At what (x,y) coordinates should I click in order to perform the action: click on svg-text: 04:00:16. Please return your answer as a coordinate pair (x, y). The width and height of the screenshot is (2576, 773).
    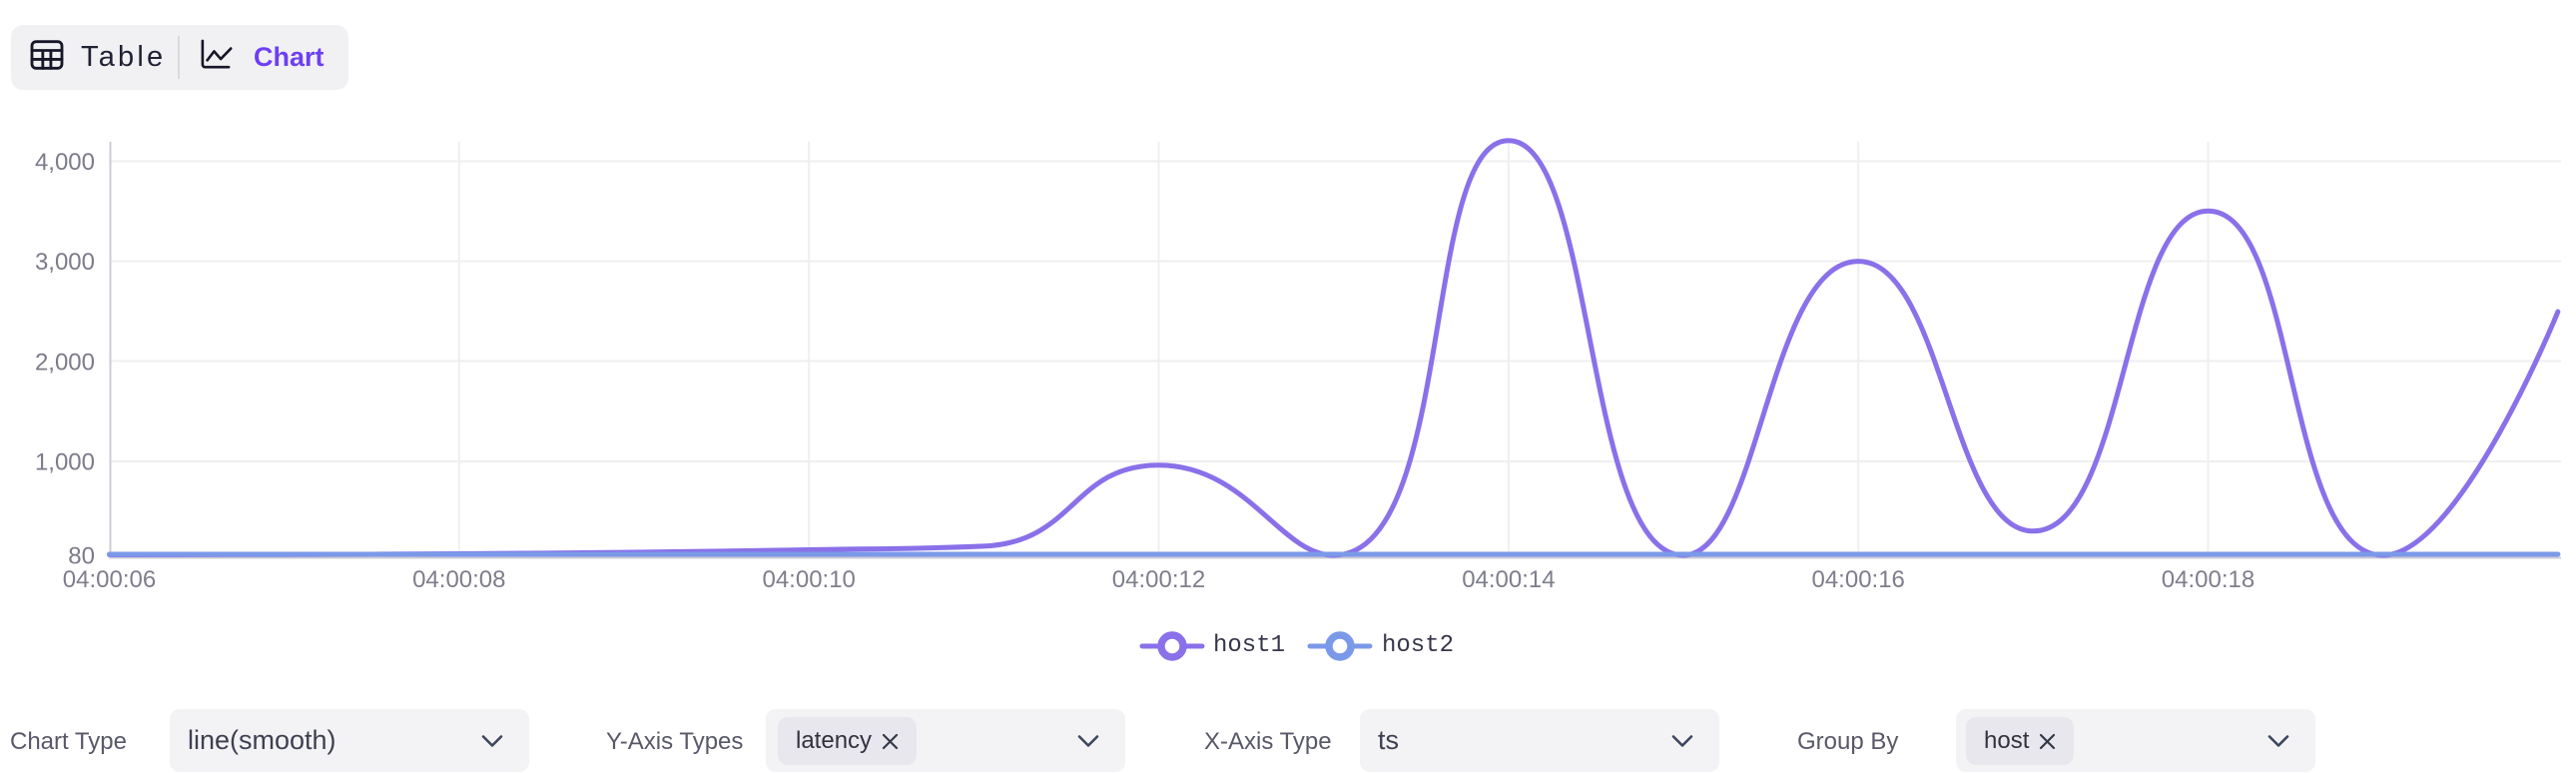
    Looking at the image, I should click on (1858, 579).